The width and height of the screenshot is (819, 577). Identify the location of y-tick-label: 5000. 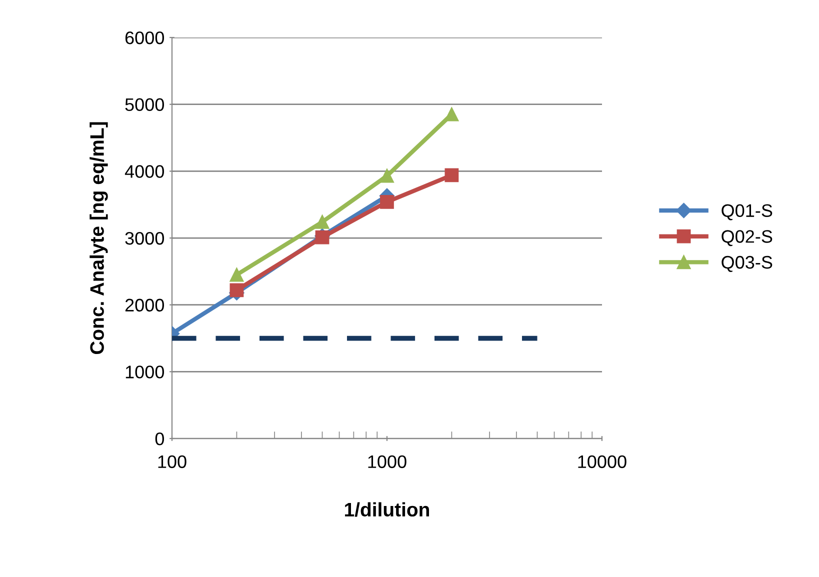
(144, 105).